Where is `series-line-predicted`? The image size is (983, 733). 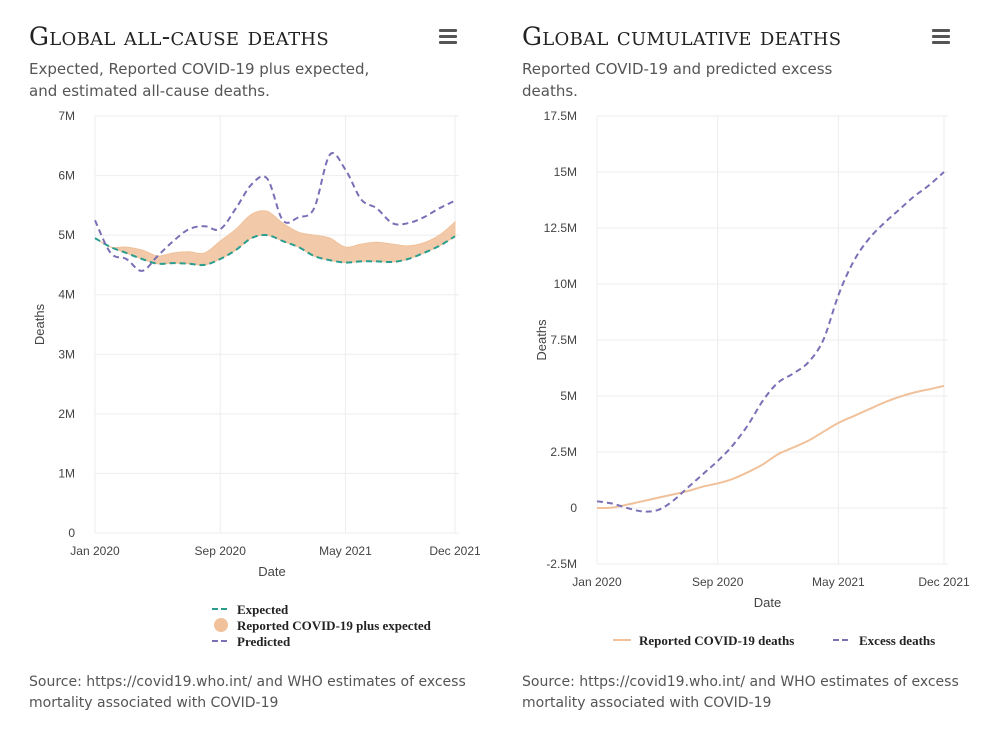
series-line-predicted is located at coordinates (275, 212).